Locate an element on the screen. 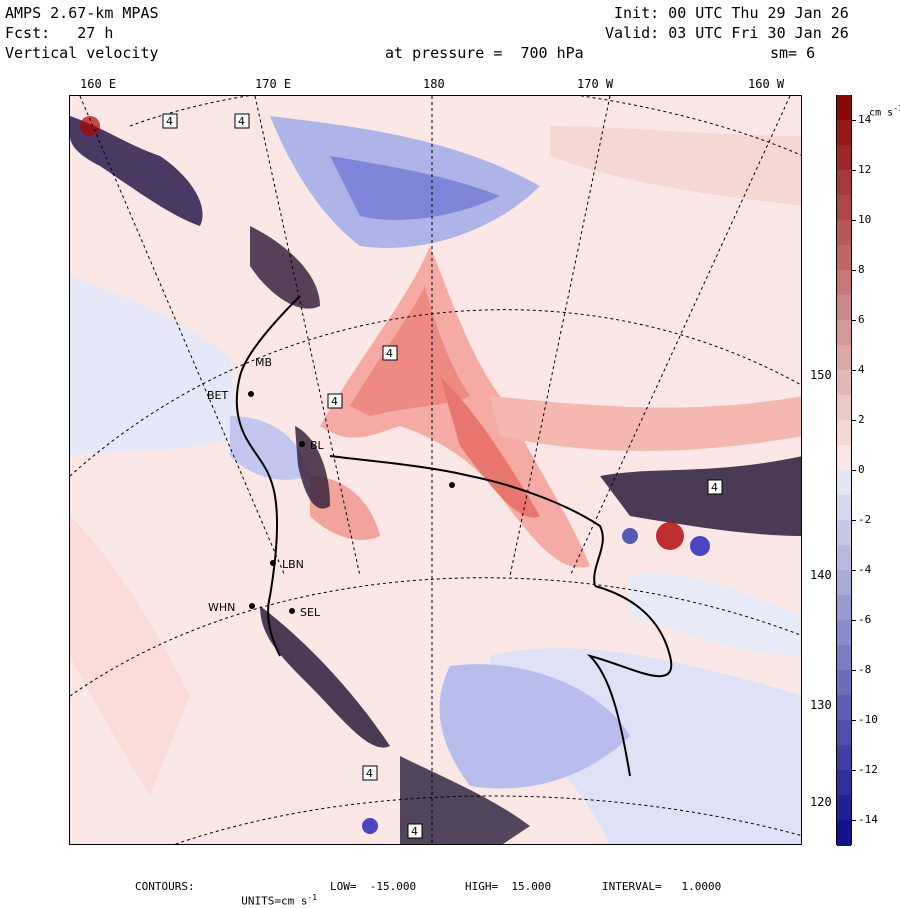 The width and height of the screenshot is (900, 908). model-title: AMPS 2.67-km MPAS is located at coordinates (82, 13).